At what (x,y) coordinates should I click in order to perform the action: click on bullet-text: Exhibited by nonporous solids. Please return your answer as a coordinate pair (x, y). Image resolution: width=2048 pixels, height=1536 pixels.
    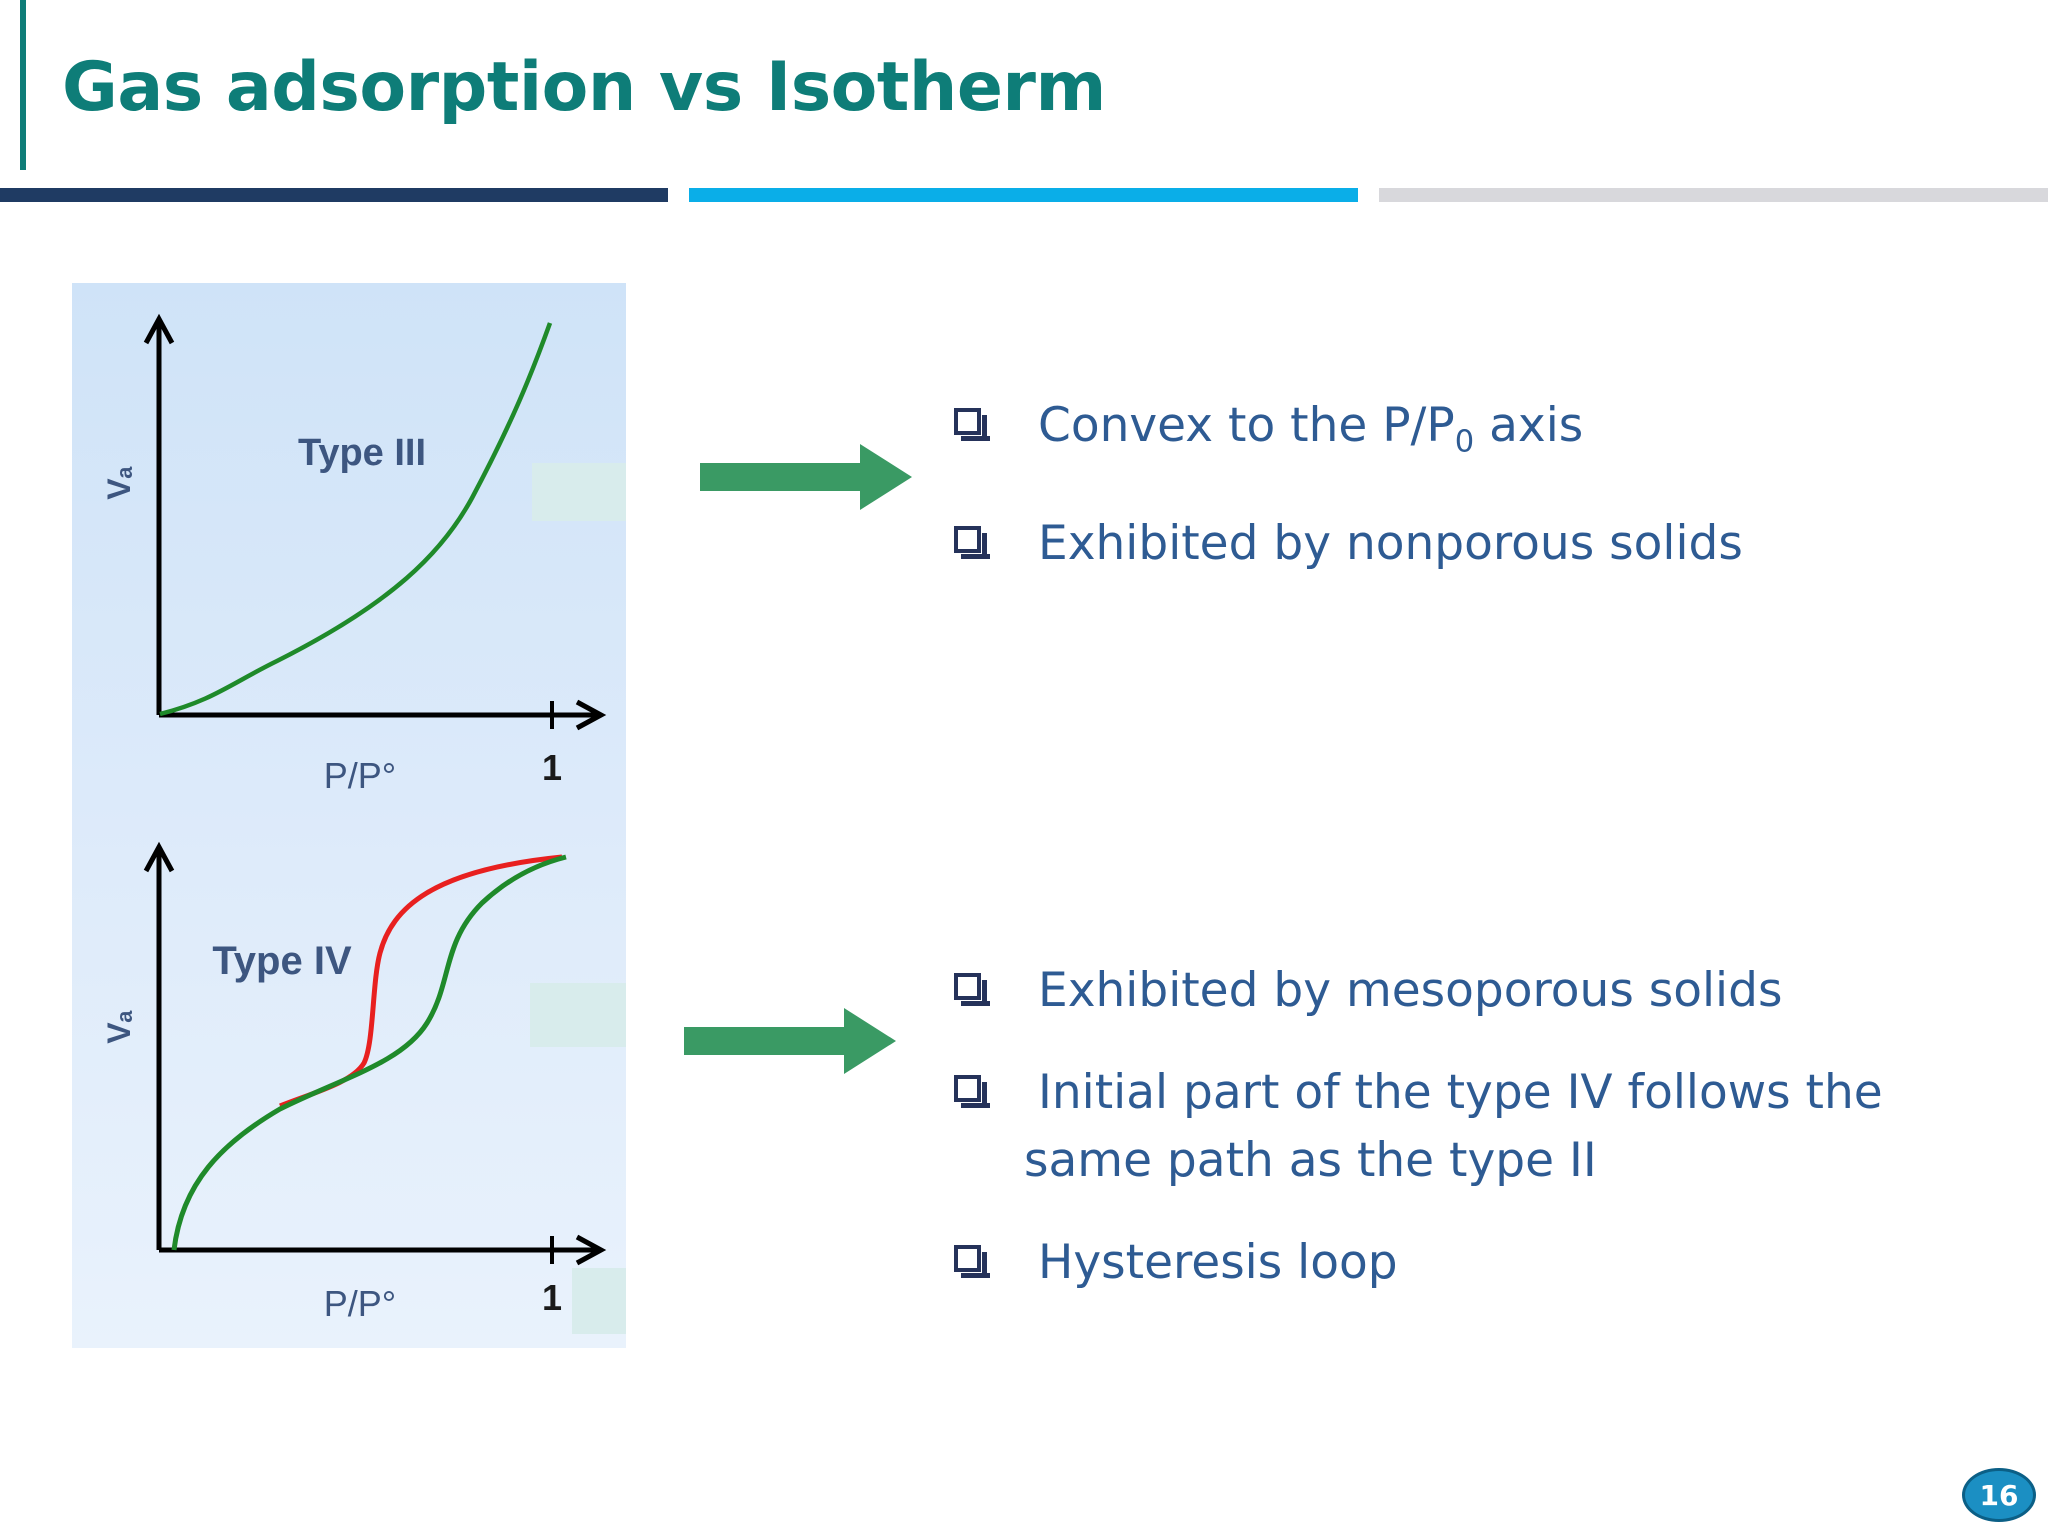
    Looking at the image, I should click on (1390, 544).